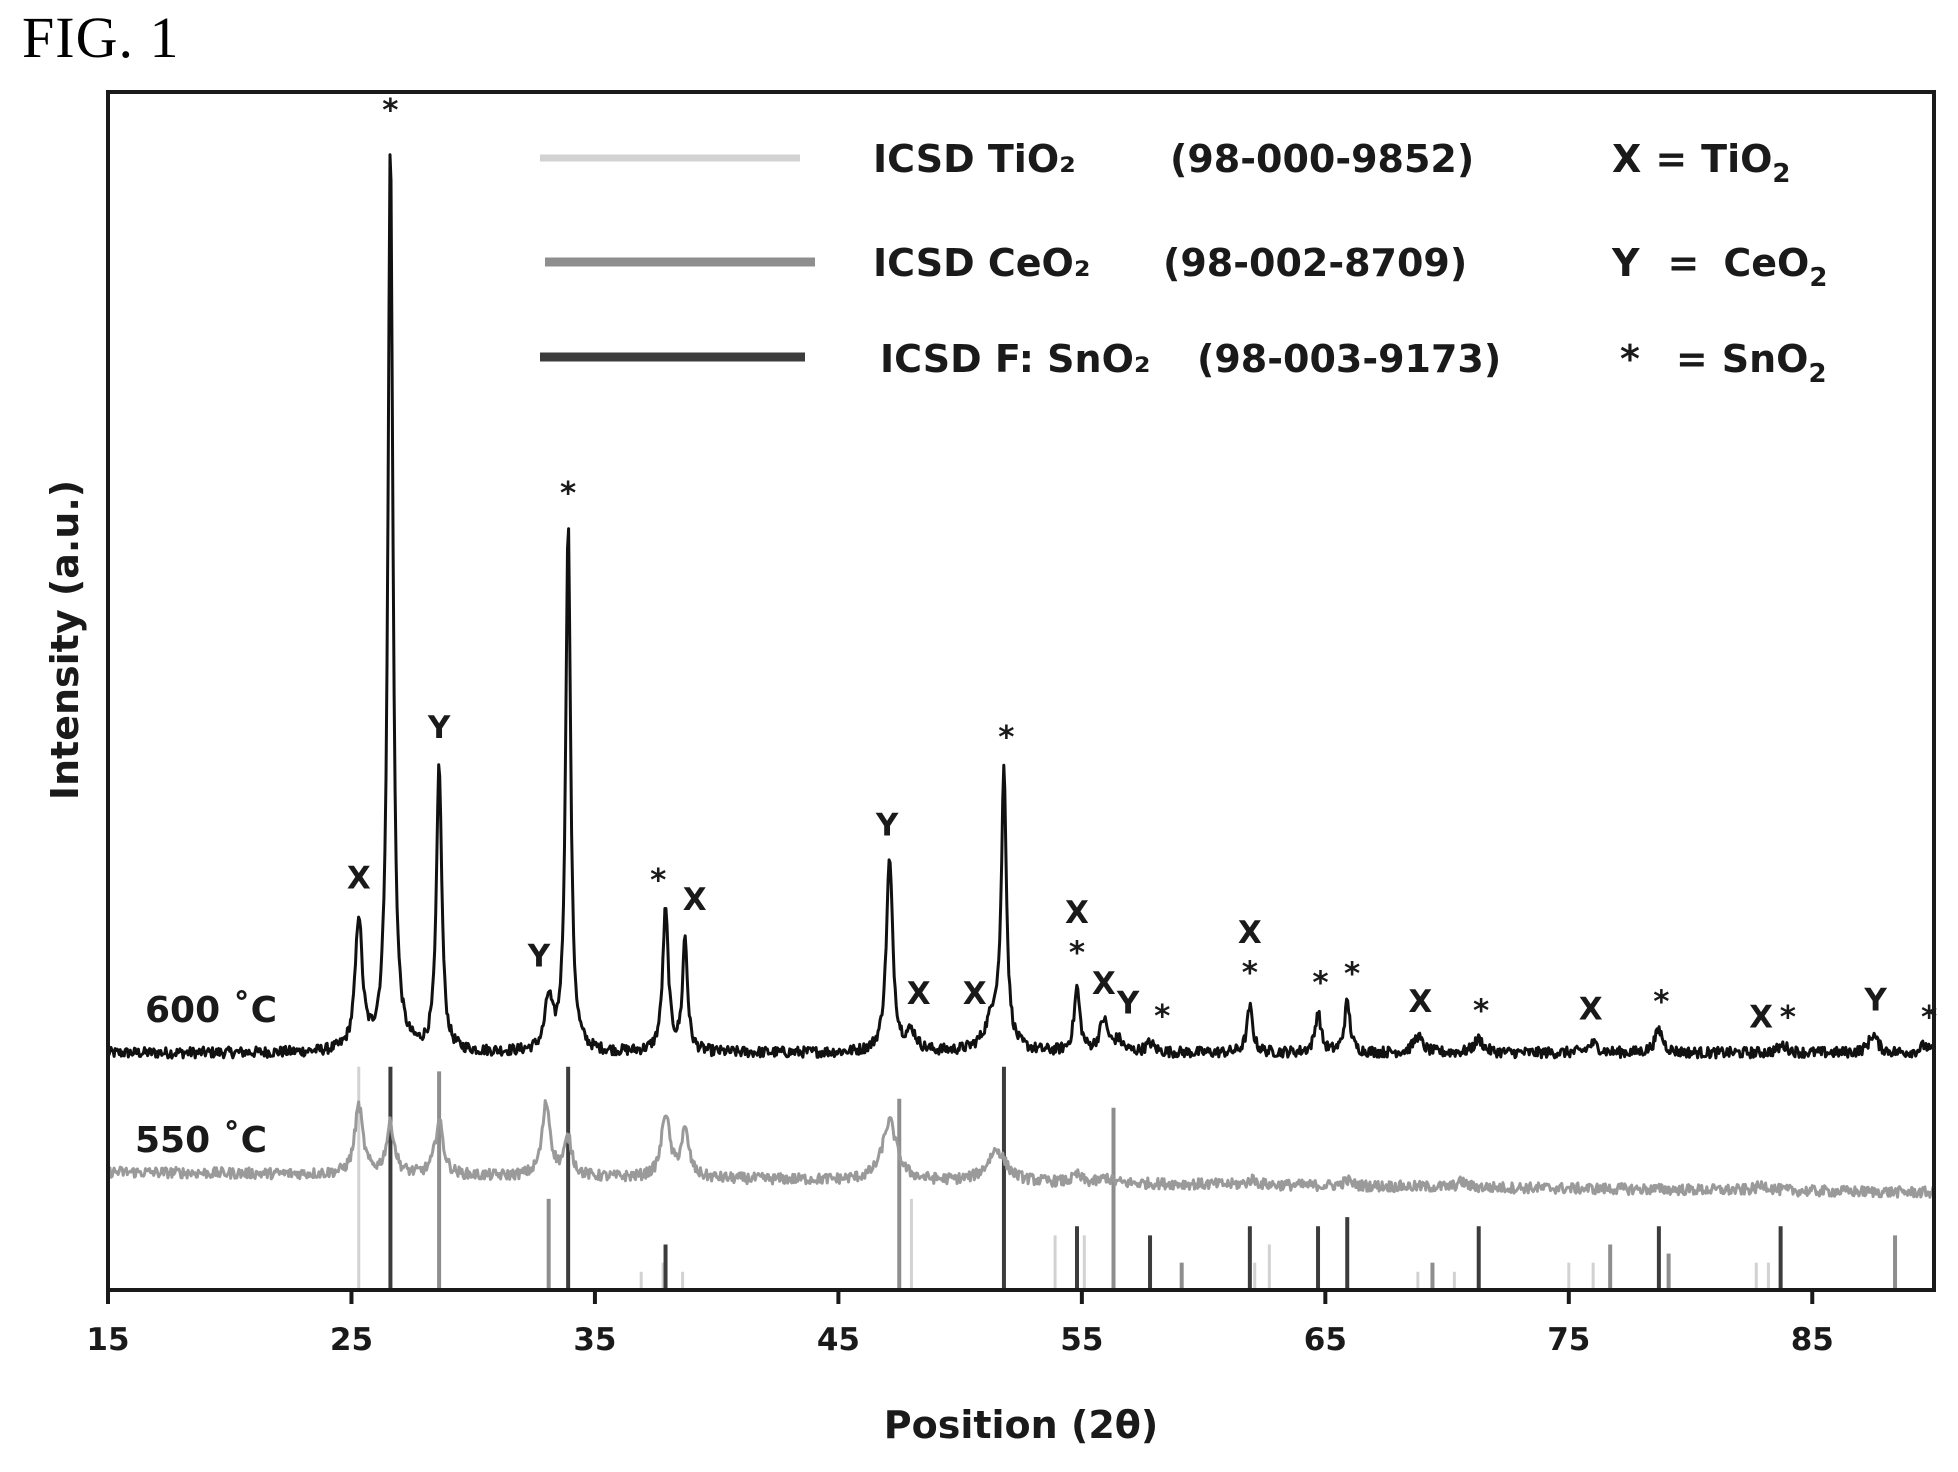 This screenshot has height=1472, width=1958. I want to click on x-tick-label: 55, so click(1081, 1340).